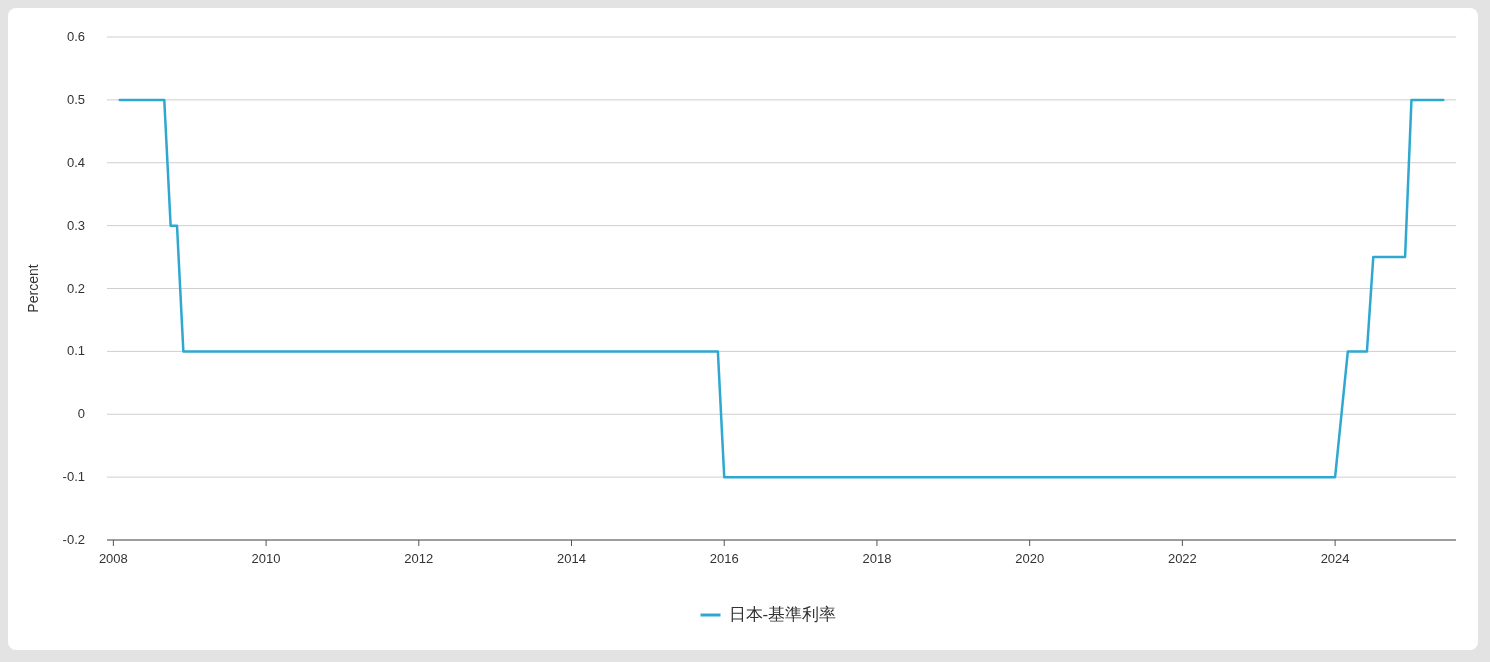 Image resolution: width=1490 pixels, height=662 pixels. What do you see at coordinates (571, 558) in the screenshot?
I see `x-tick-label: 2014` at bounding box center [571, 558].